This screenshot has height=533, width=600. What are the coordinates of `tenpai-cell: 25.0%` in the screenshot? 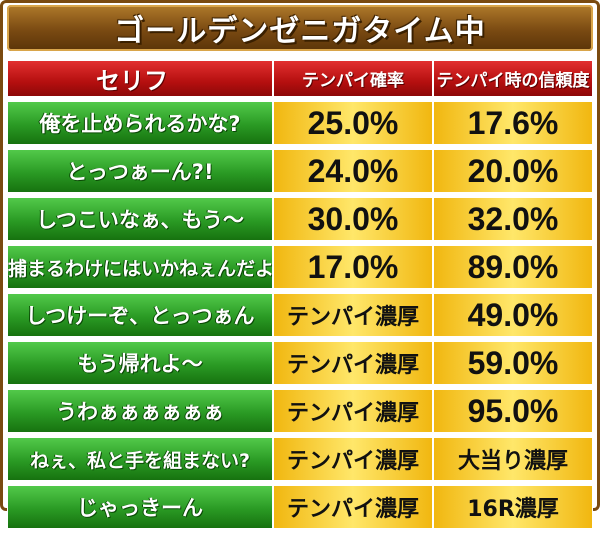 It's located at (353, 123).